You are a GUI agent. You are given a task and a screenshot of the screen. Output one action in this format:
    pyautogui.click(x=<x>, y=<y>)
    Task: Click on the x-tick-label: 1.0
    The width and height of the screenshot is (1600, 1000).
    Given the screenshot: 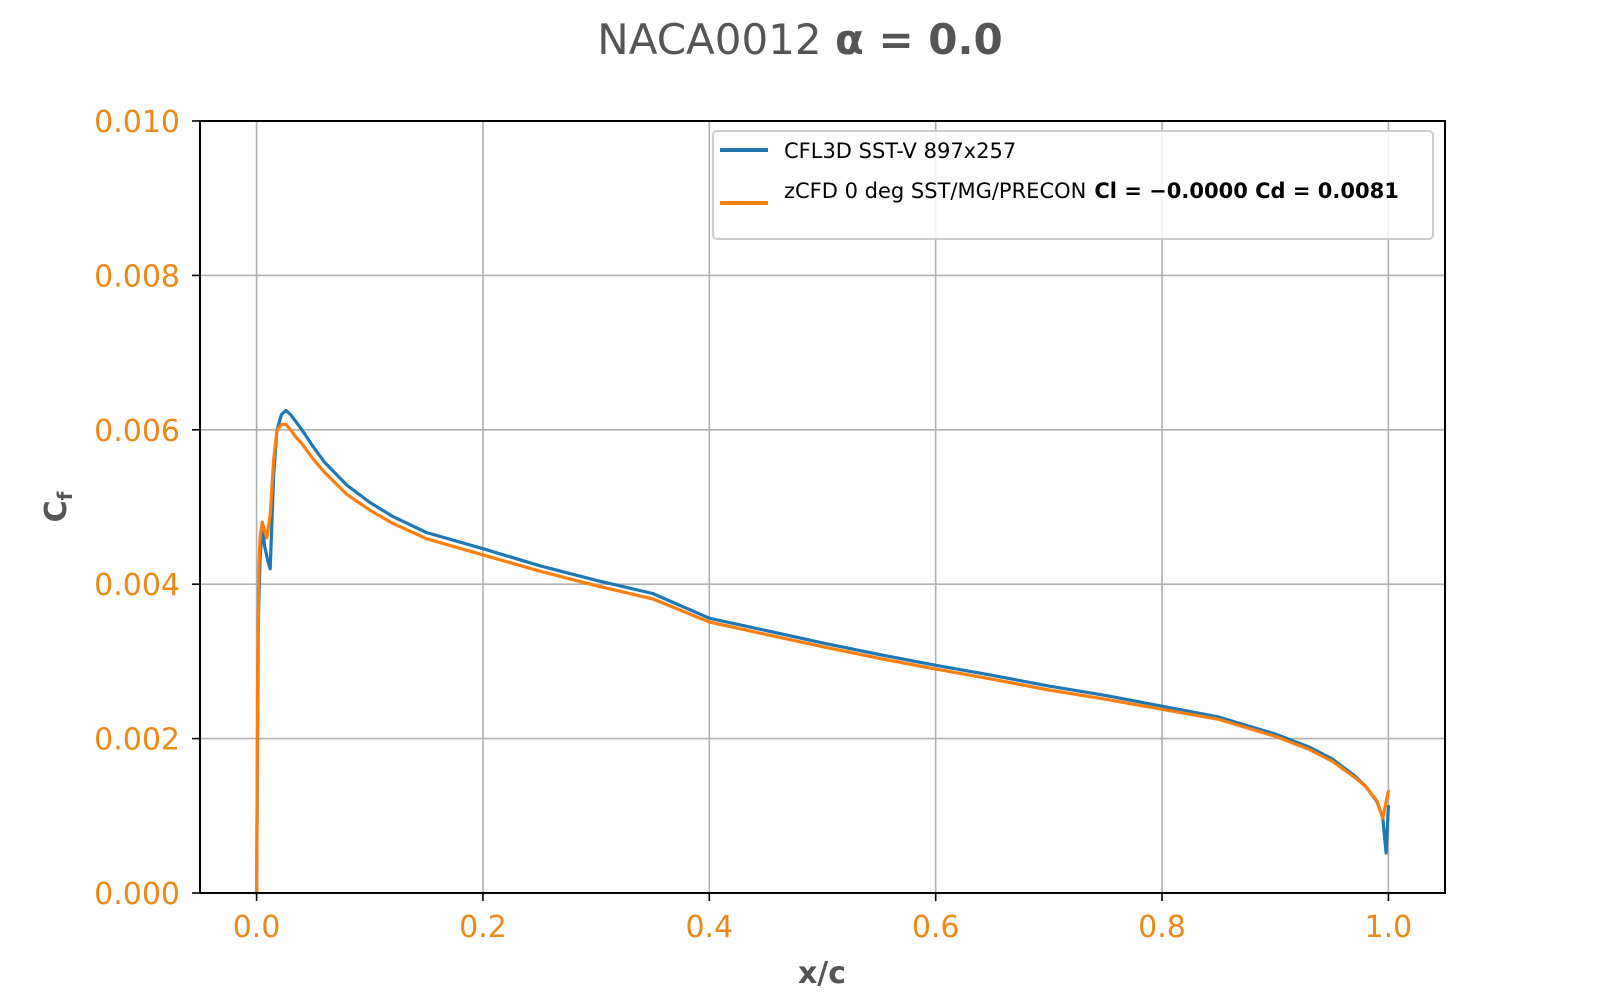 What is the action you would take?
    pyautogui.click(x=1389, y=927)
    